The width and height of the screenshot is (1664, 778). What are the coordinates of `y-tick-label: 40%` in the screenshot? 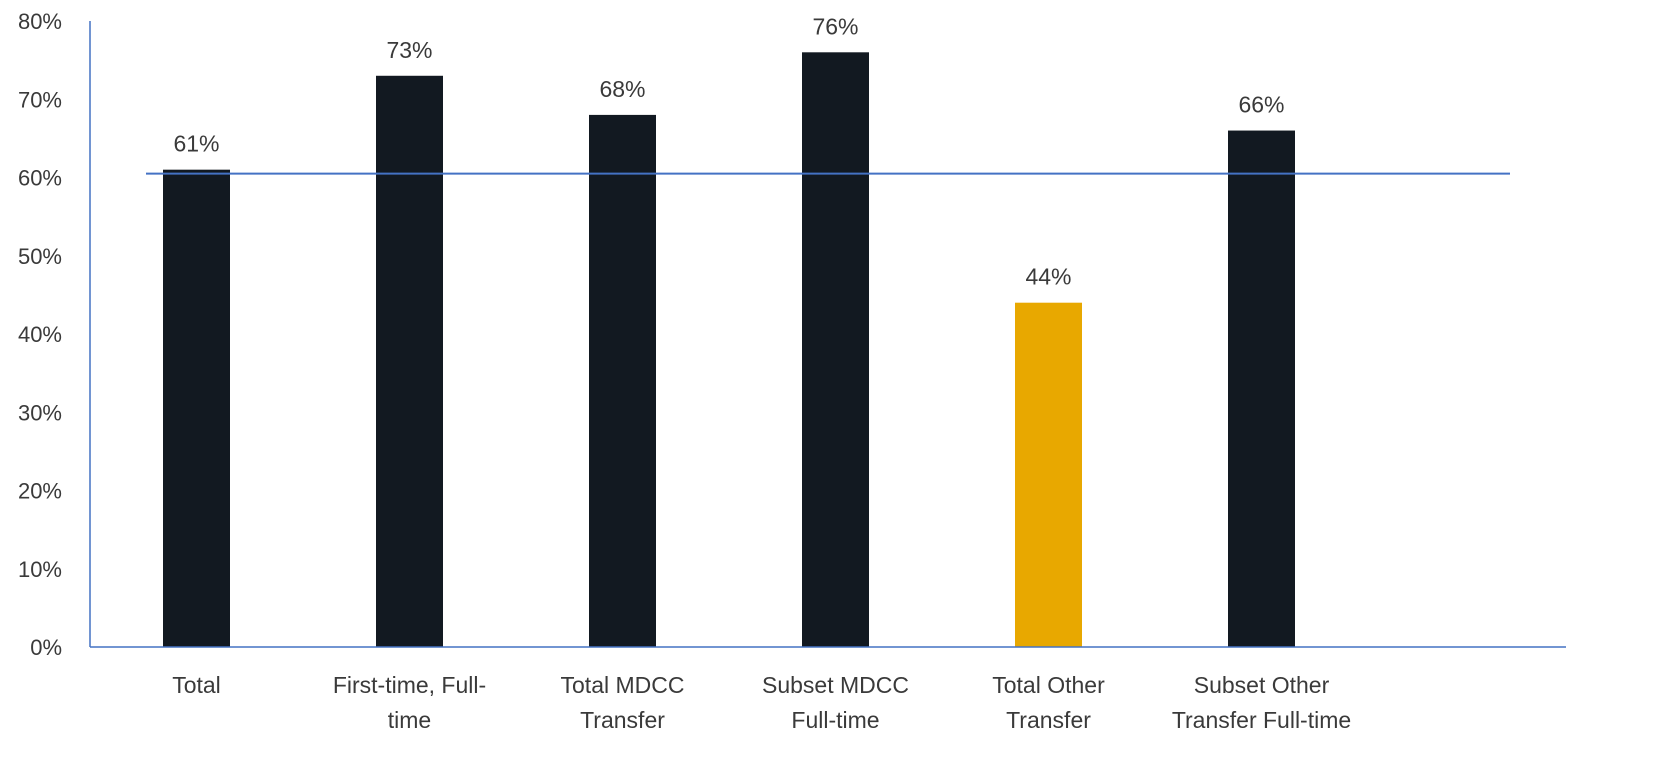 It's located at (40, 334).